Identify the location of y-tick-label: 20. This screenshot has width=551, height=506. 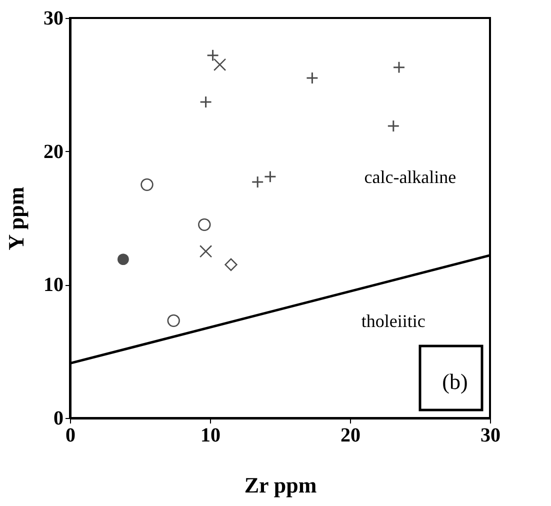
(54, 151).